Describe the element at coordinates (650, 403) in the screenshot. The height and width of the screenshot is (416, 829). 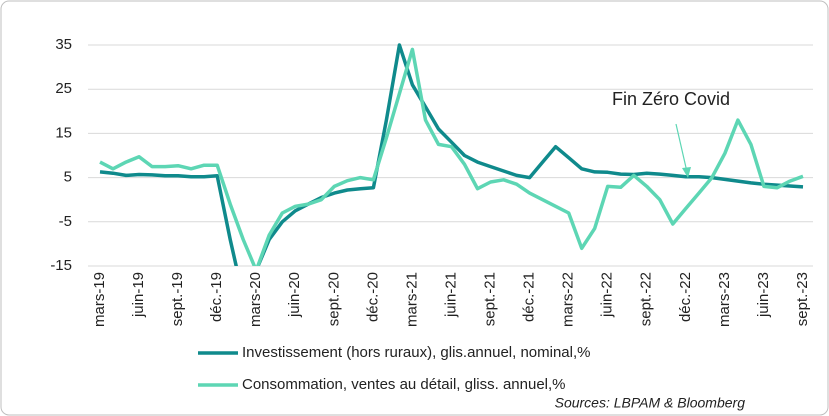
I see `source: Sources: LBPAM & Bloomberg` at that location.